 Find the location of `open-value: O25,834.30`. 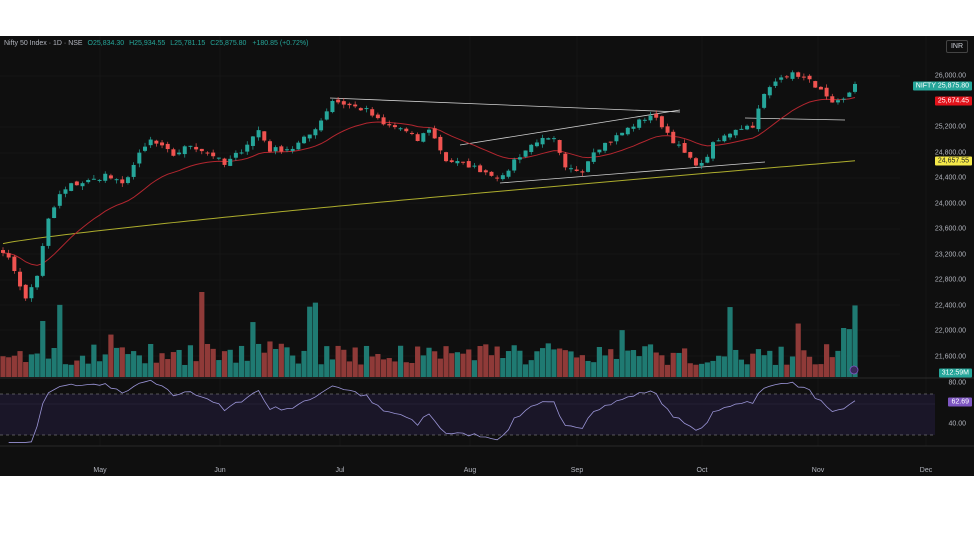

open-value: O25,834.30 is located at coordinates (106, 43).